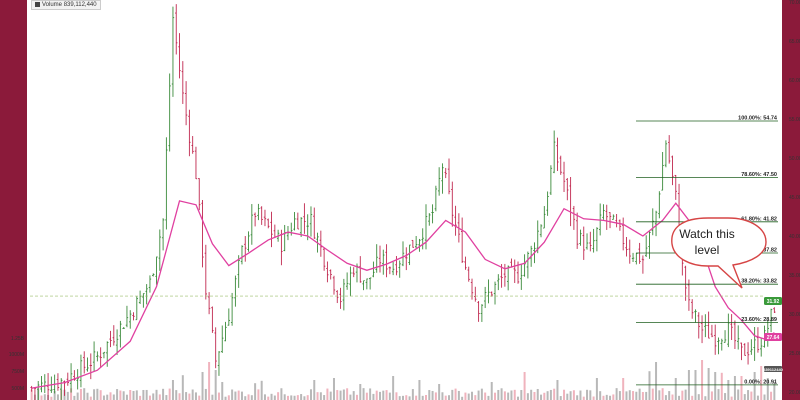  Describe the element at coordinates (794, 159) in the screenshot. I see `price-axis-tick: 50.00` at that location.